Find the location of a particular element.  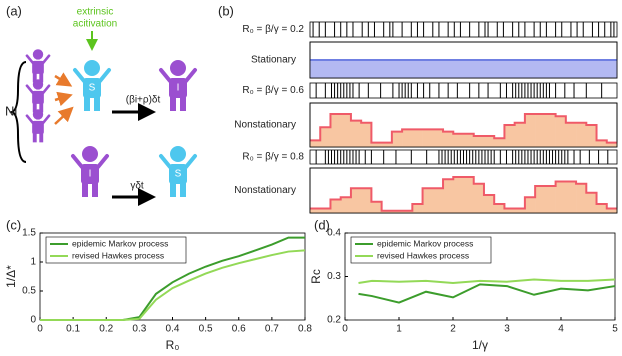

intensity-outline is located at coordinates (463, 194).